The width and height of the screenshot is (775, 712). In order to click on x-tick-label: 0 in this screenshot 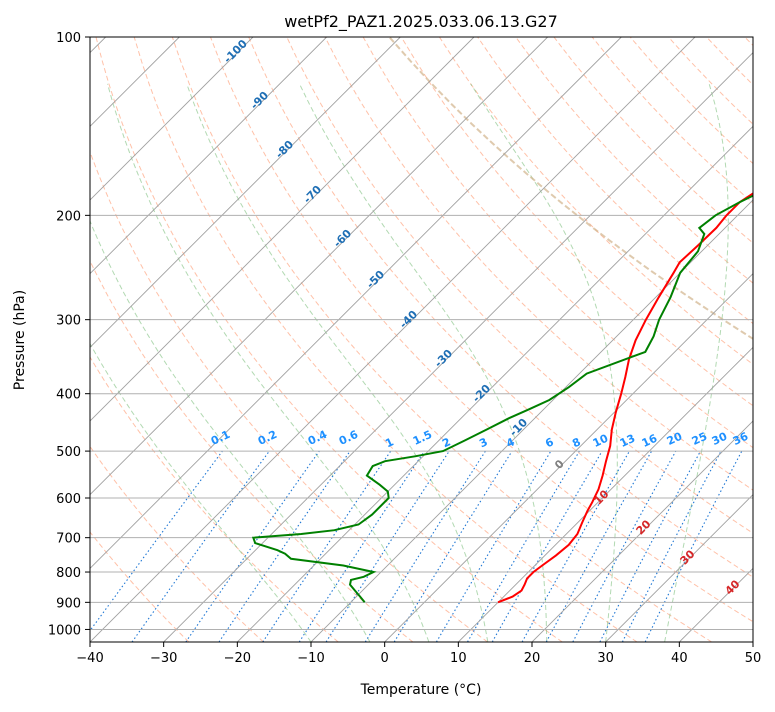, I will do `click(385, 658)`.